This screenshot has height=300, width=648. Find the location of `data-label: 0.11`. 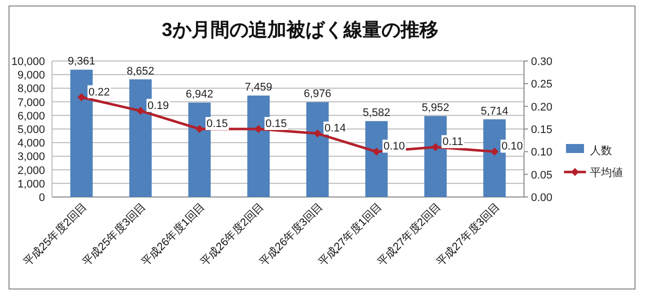

data-label: 0.11 is located at coordinates (453, 142).